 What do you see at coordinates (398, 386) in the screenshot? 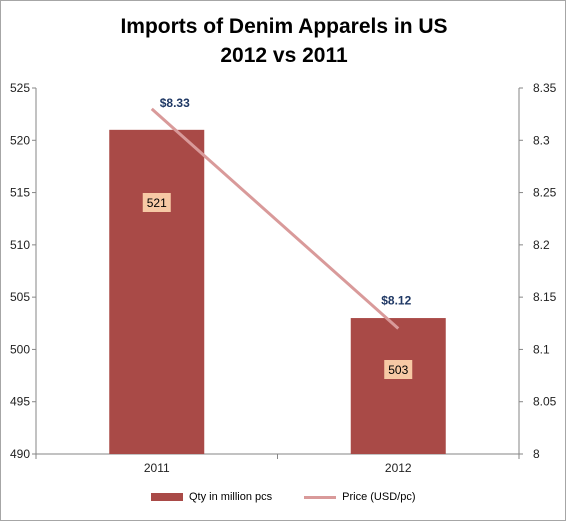
I see `bar-2012` at bounding box center [398, 386].